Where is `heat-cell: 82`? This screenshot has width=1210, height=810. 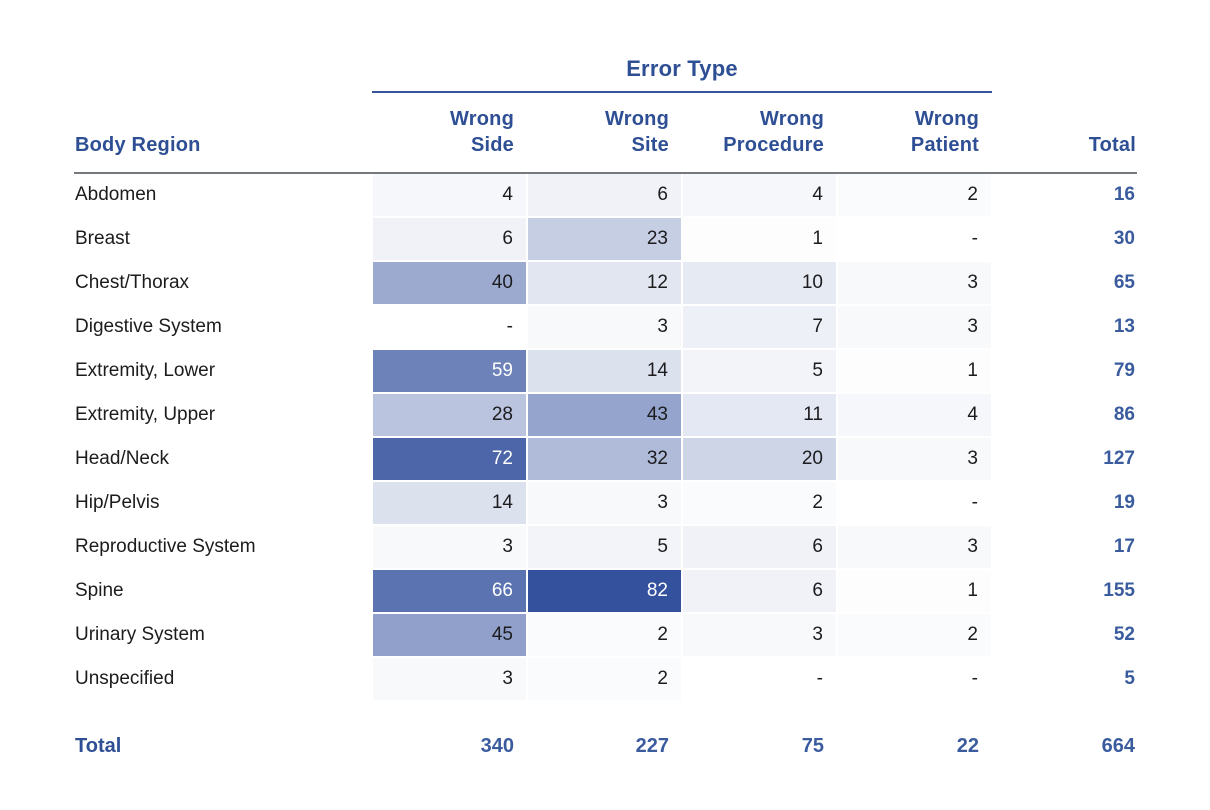
heat-cell: 82 is located at coordinates (604, 590).